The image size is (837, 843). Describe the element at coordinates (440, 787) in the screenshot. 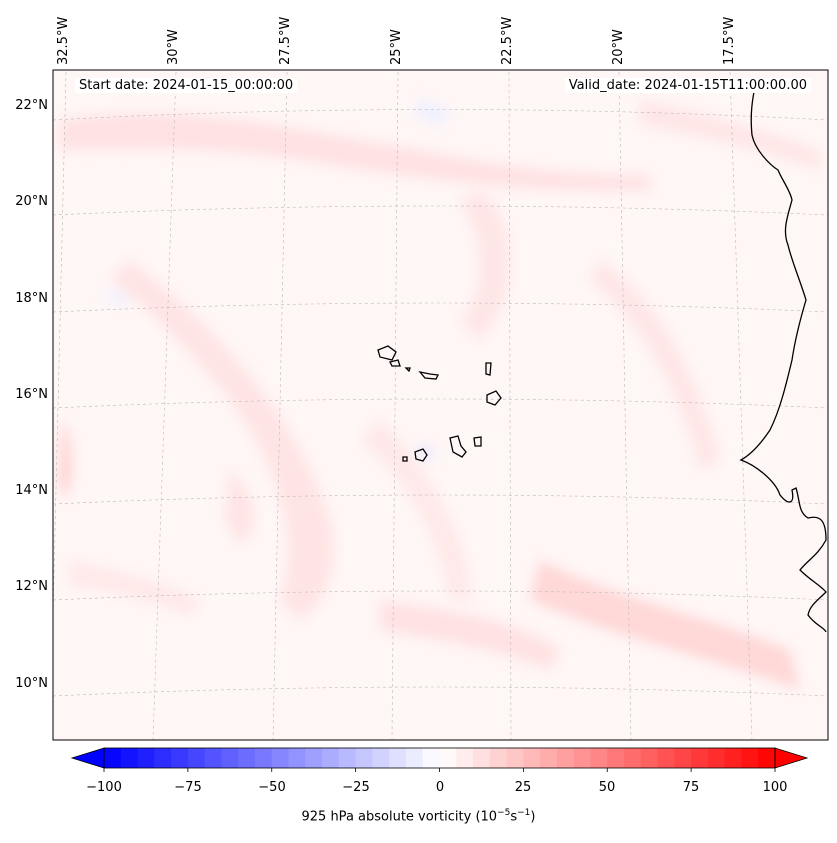

I see `colorbar-tick-label: 0` at that location.